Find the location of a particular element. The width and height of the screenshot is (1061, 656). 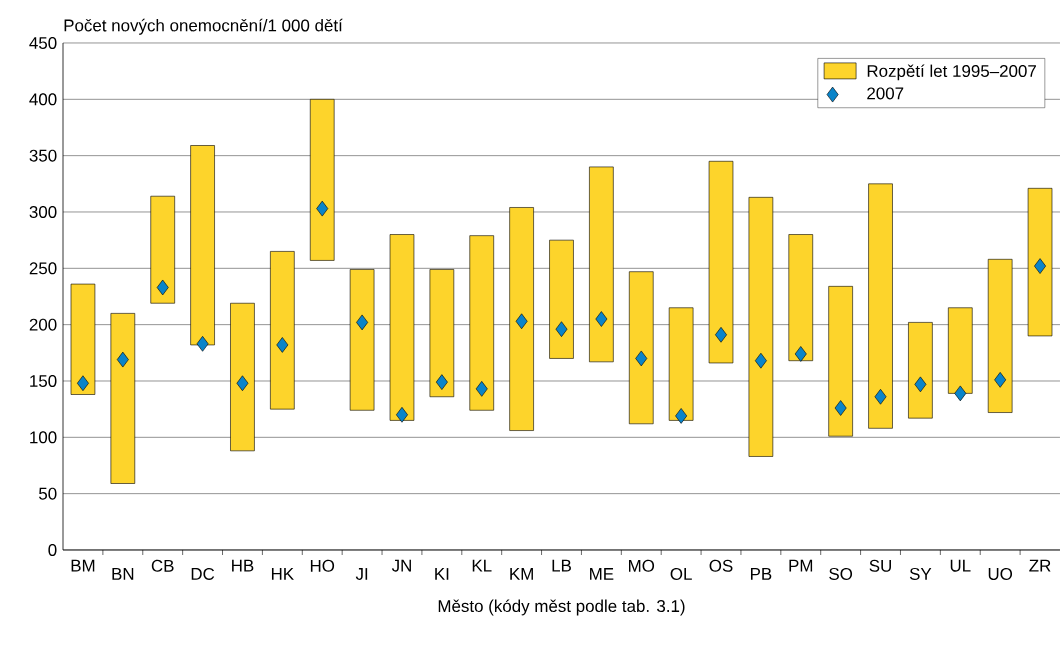

x-tick-label: BN is located at coordinates (123, 574).